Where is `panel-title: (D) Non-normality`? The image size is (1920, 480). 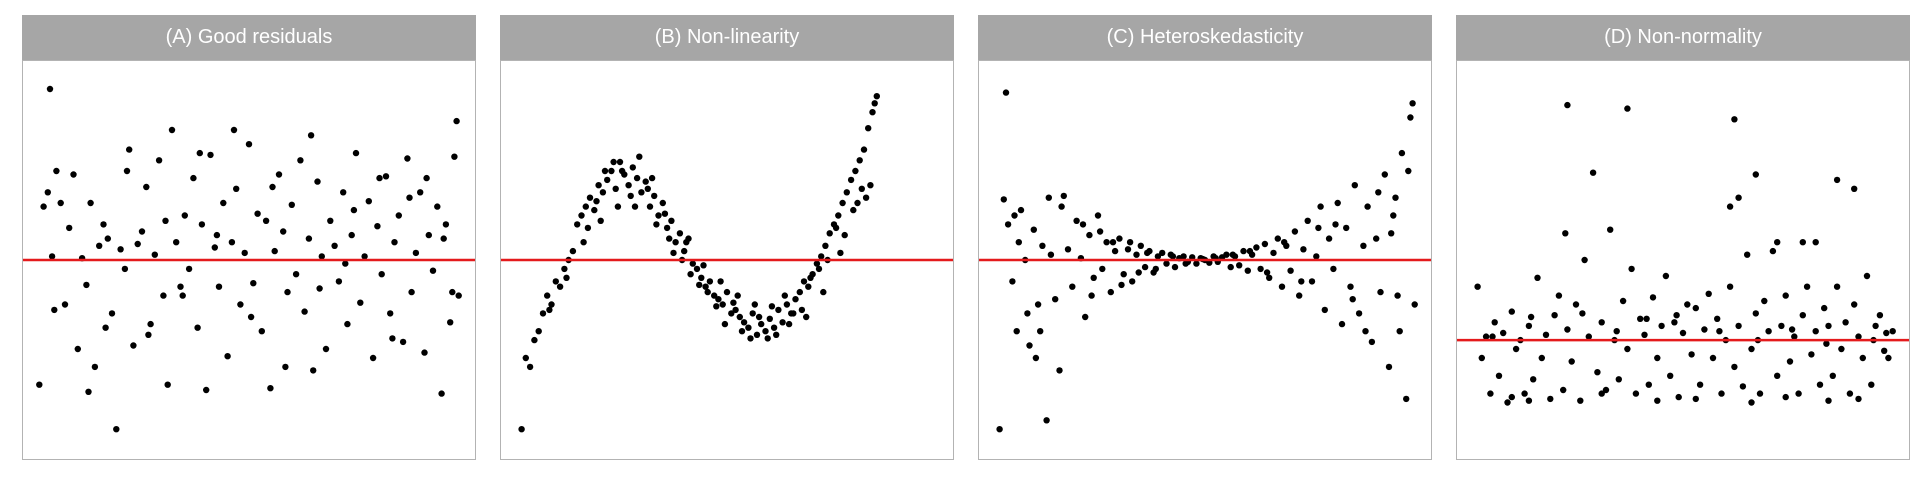 panel-title: (D) Non-normality is located at coordinates (1683, 37).